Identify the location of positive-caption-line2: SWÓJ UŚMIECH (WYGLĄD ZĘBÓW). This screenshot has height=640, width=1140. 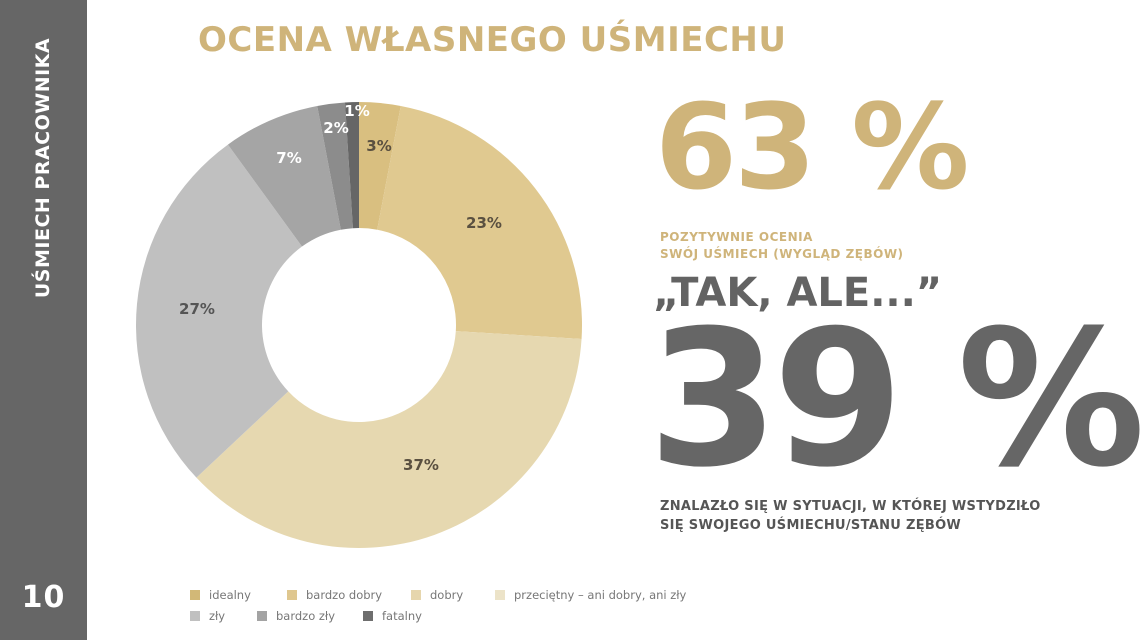
(782, 254).